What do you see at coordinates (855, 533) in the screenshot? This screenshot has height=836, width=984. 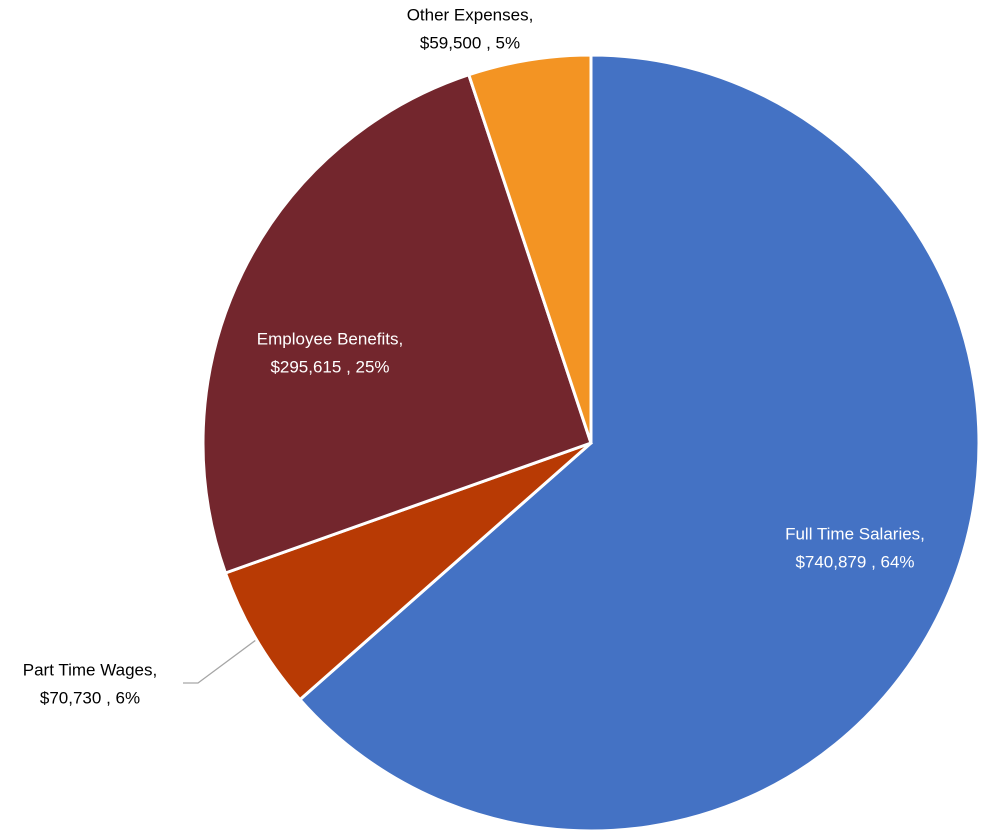 I see `data-label-category: Full Time Salaries,` at bounding box center [855, 533].